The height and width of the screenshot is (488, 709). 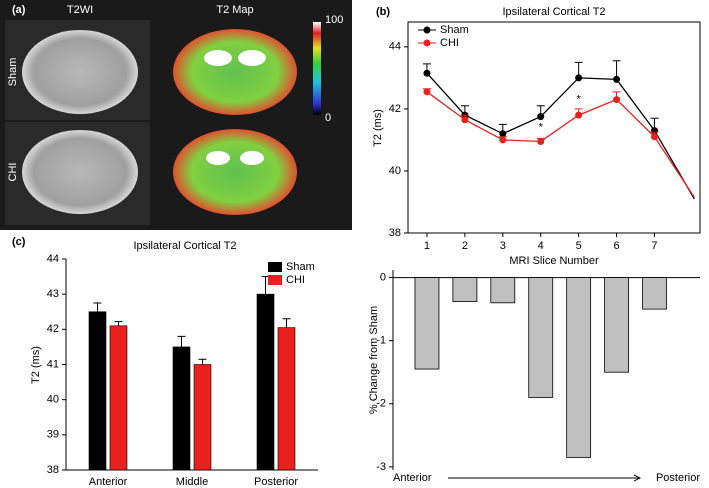 What do you see at coordinates (545, 478) in the screenshot?
I see `direction-arrow` at bounding box center [545, 478].